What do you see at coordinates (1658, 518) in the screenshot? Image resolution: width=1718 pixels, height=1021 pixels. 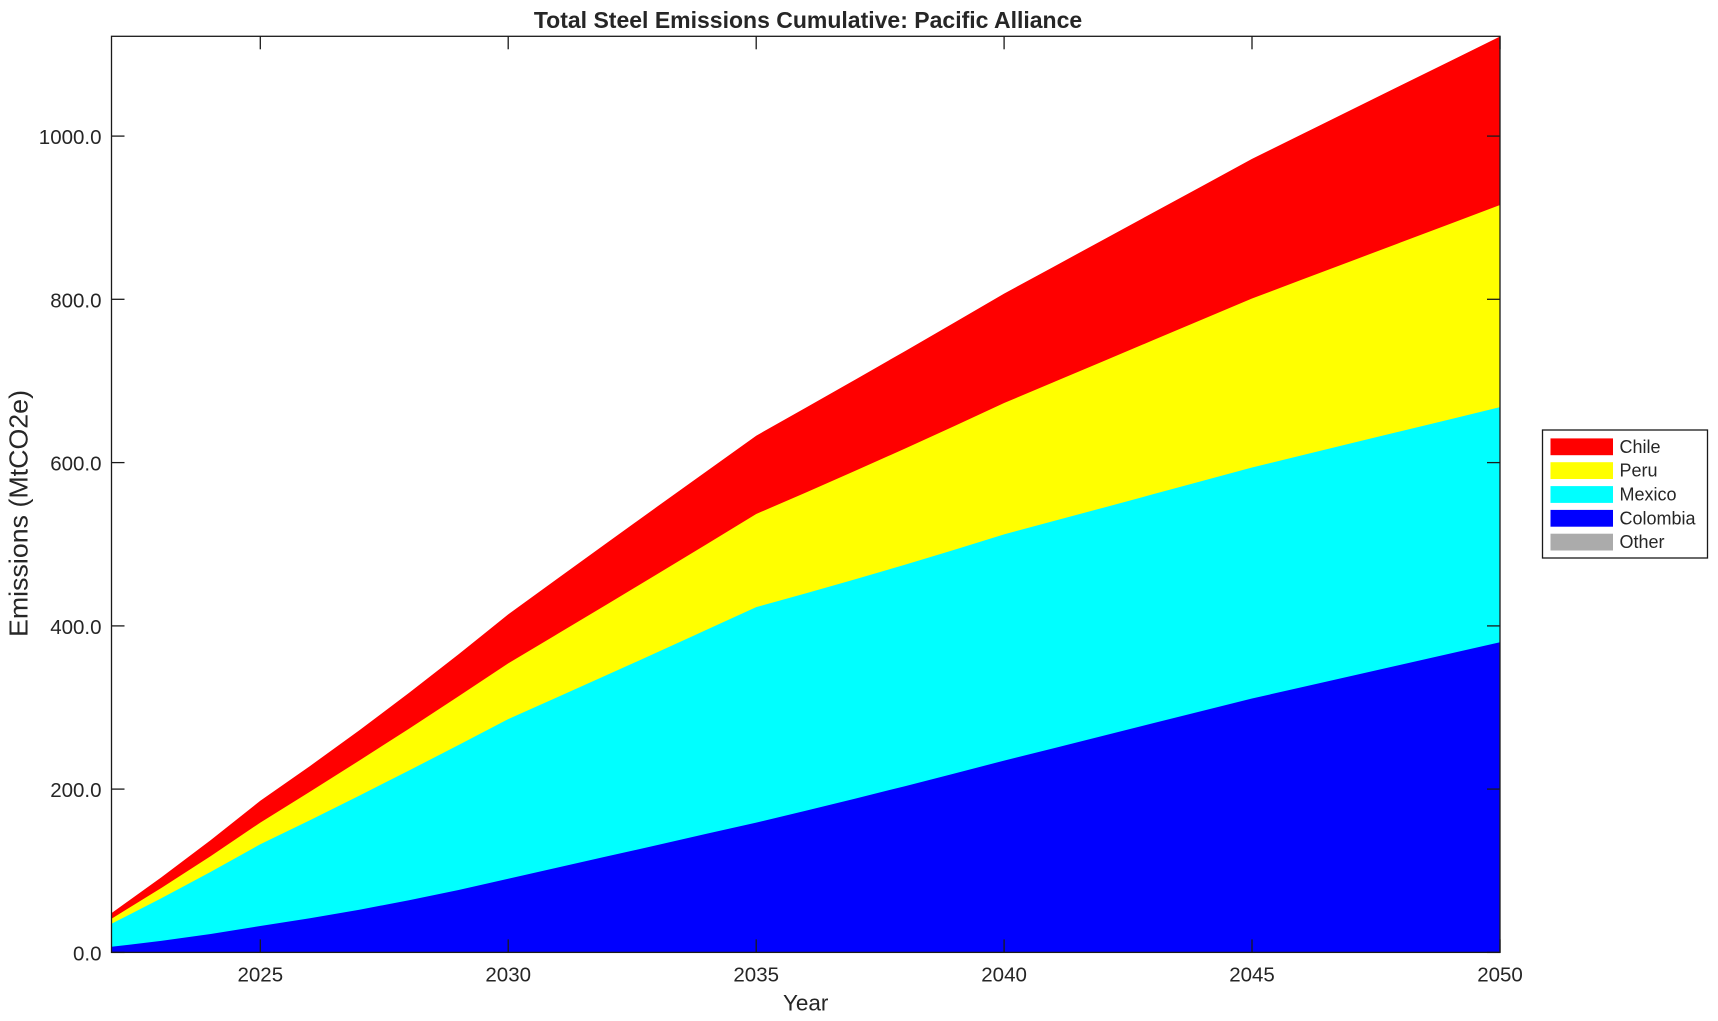 I see `svg-text: Colombia` at bounding box center [1658, 518].